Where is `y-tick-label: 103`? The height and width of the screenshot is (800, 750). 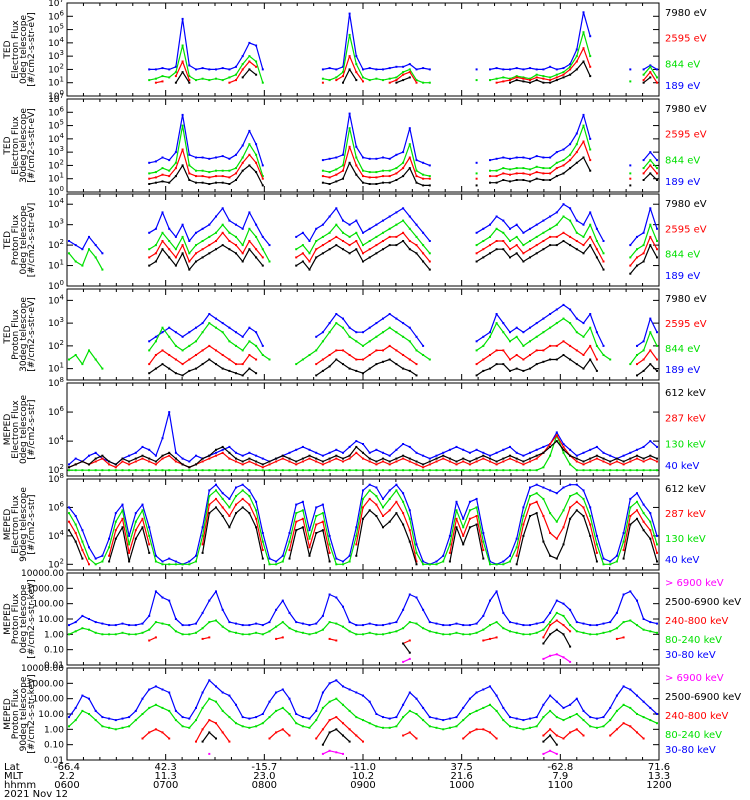
y-tick-label: 103 is located at coordinates (56, 224).